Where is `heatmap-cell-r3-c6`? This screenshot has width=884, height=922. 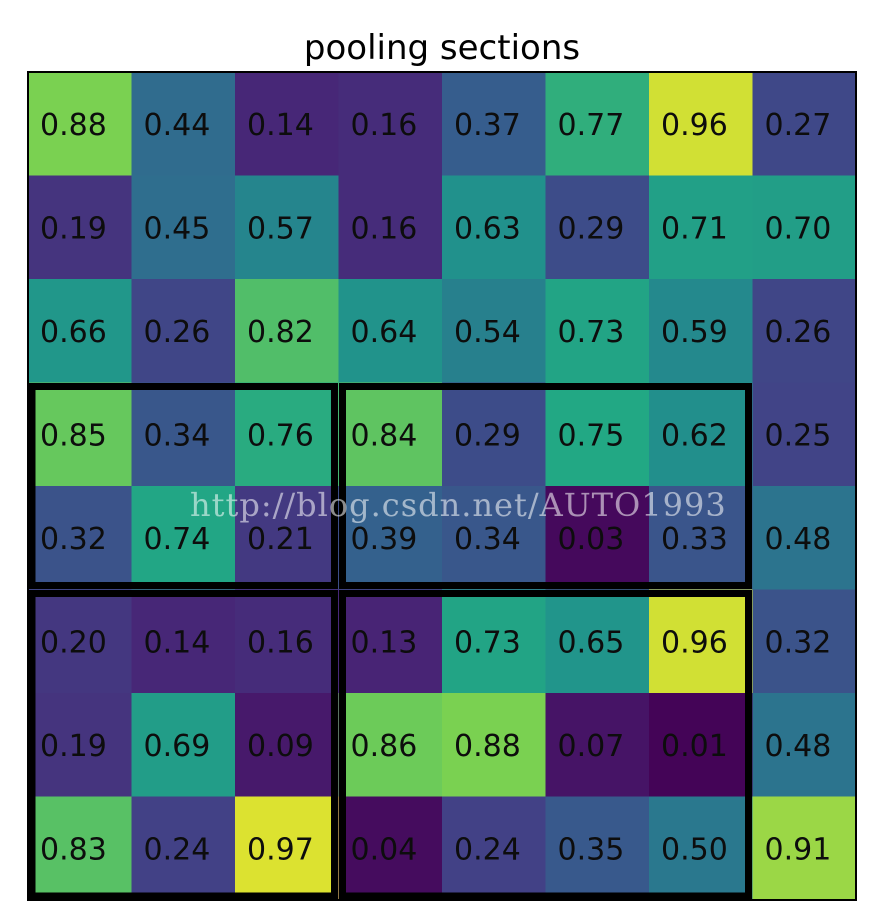 heatmap-cell-r3-c6 is located at coordinates (701, 434).